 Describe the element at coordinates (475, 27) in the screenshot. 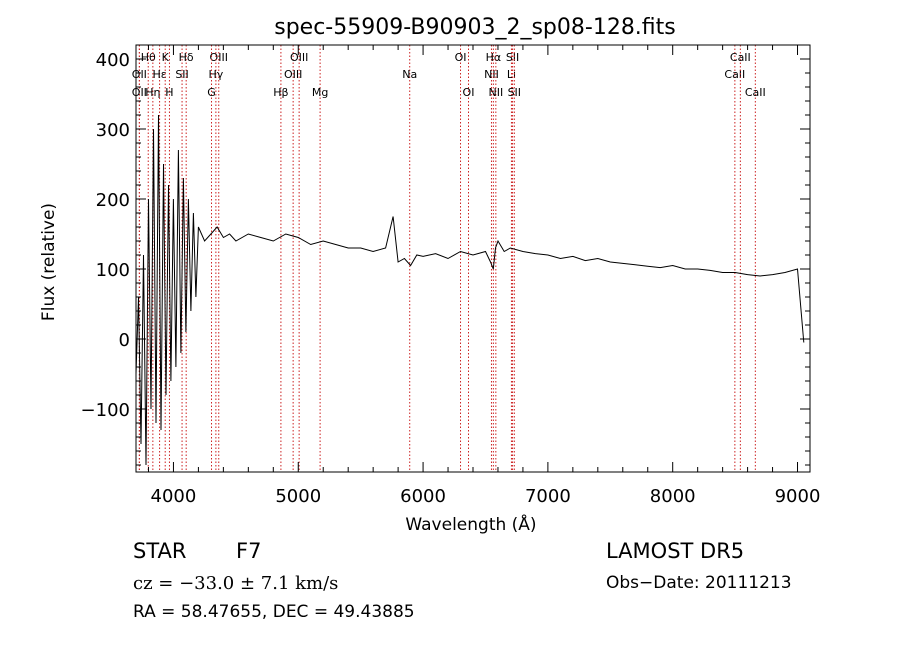

I see `chart-title: spec-55909-B90903_2_sp08-128.fits` at that location.